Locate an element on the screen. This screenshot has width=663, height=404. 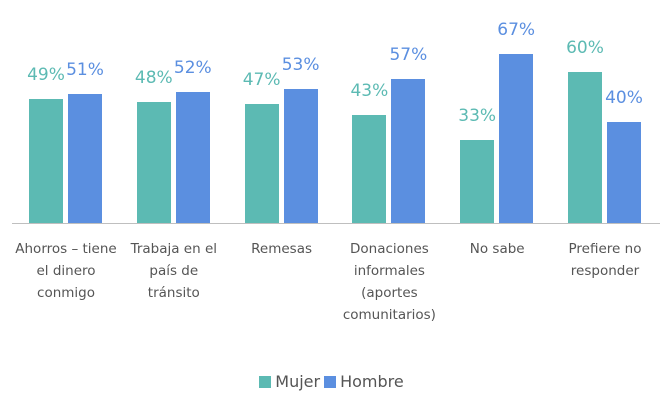
legend-item: Mujer is located at coordinates (289, 381).